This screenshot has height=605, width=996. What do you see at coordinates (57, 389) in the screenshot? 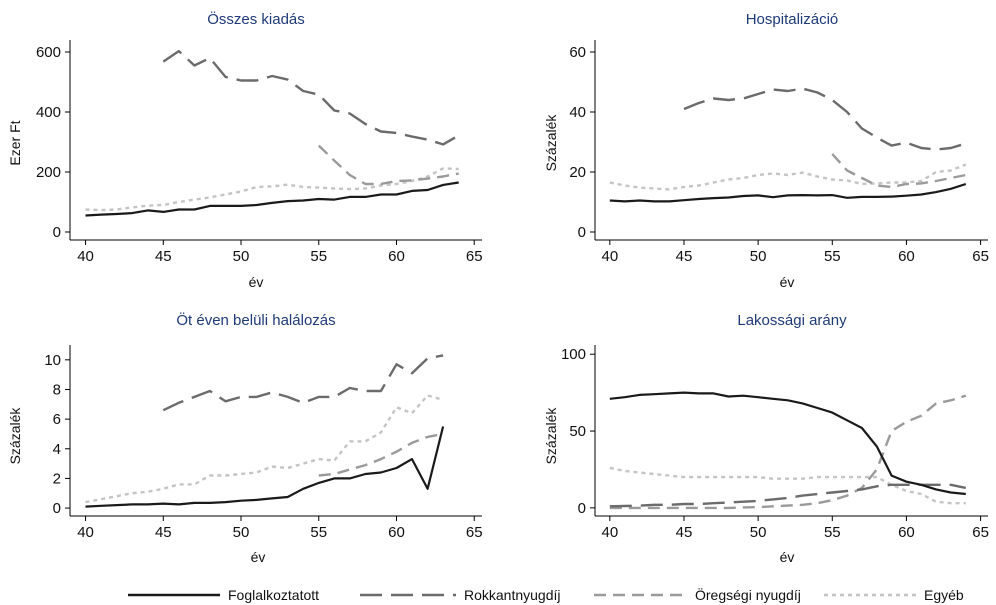
I see `y-tick-label: 8` at bounding box center [57, 389].